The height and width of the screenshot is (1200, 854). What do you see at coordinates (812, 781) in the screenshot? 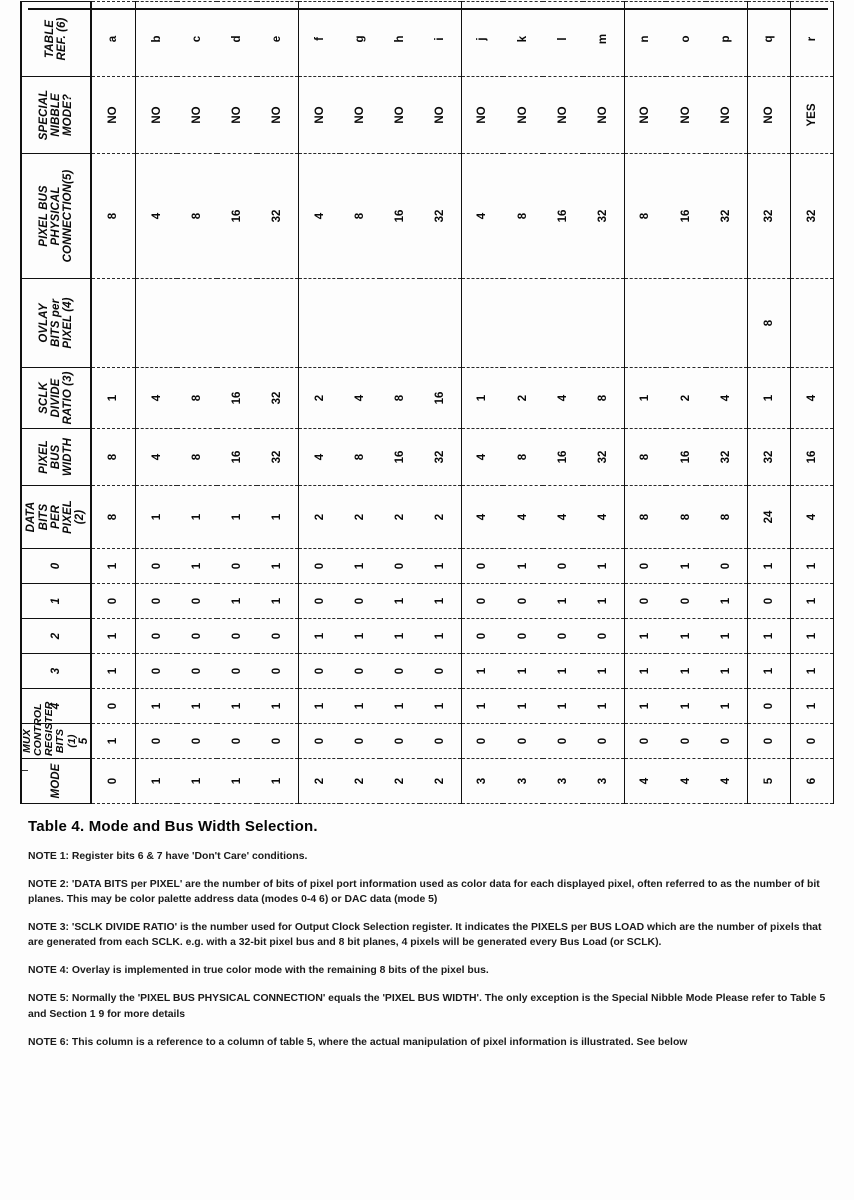
I see `cell-mode: 6` at bounding box center [812, 781].